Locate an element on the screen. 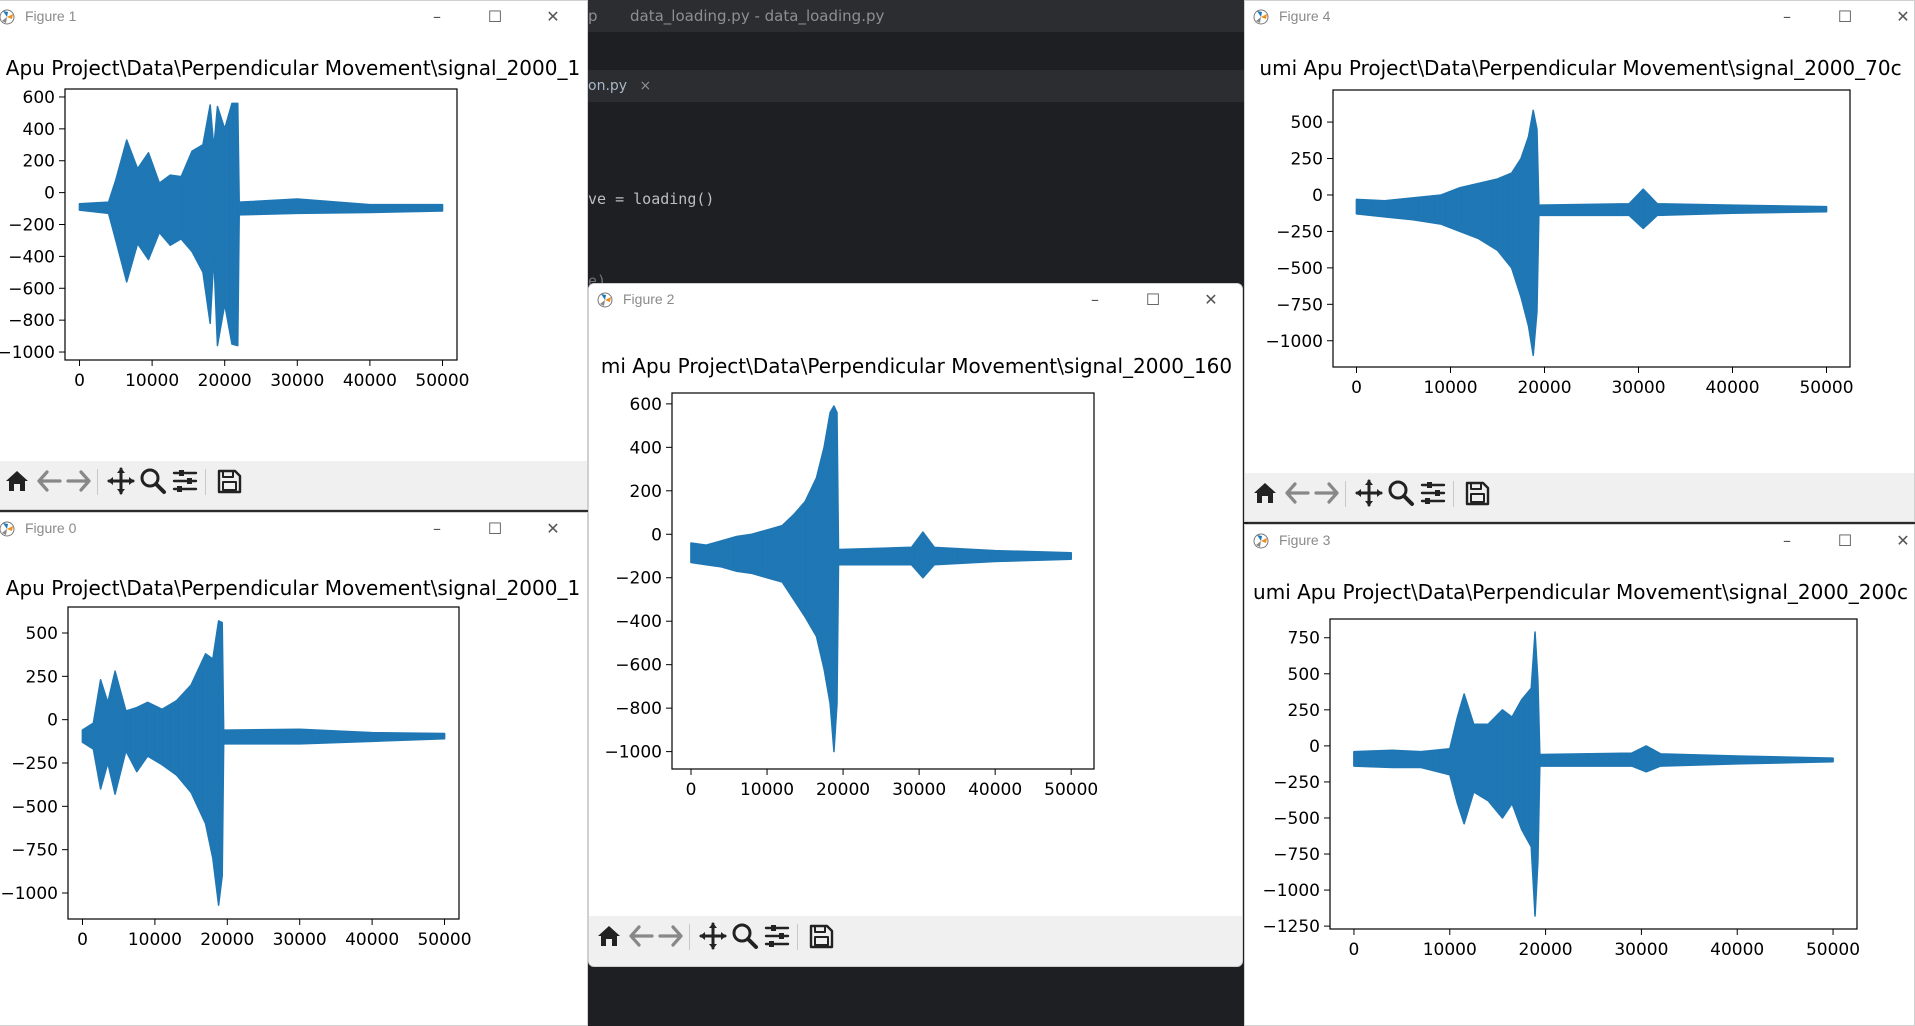  window-title: Figure 4 is located at coordinates (1305, 16).